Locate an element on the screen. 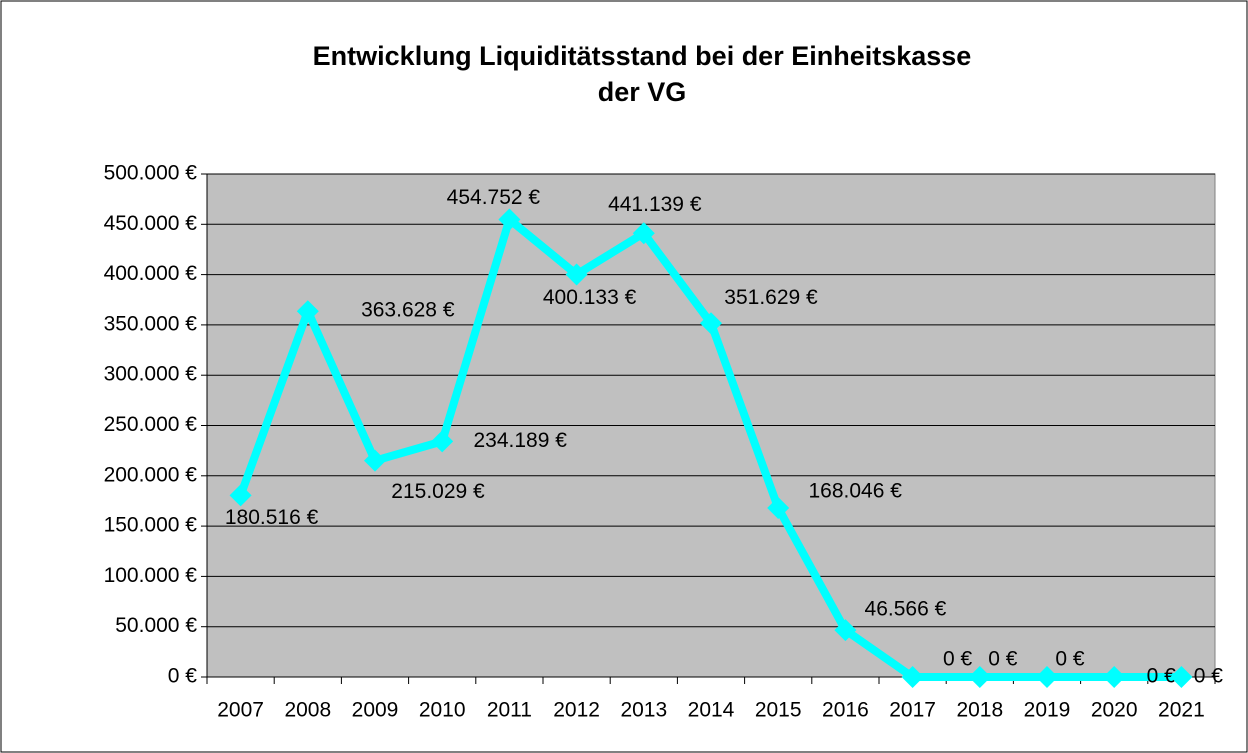  y-tick-label: 0 € is located at coordinates (183, 676).